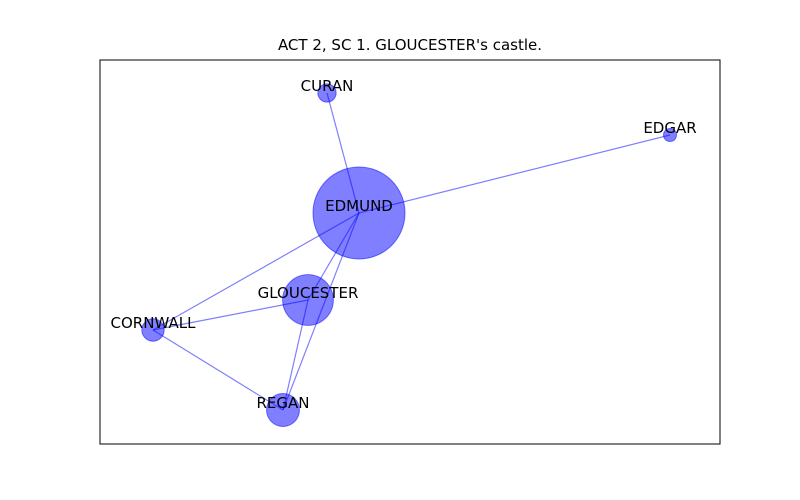 This screenshot has height=500, width=800. I want to click on node-label-curan: CURAN, so click(327, 86).